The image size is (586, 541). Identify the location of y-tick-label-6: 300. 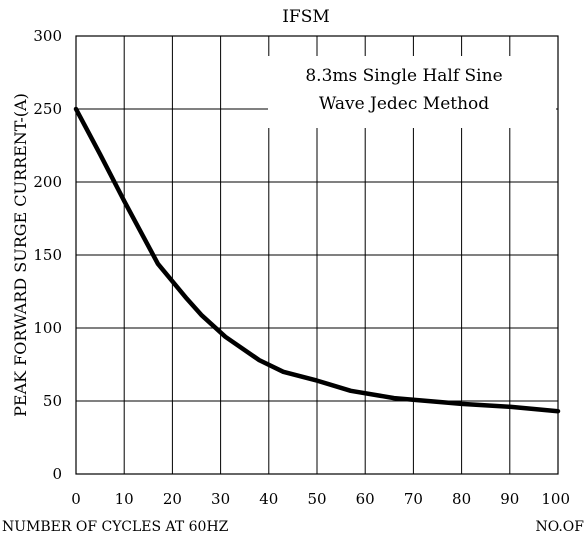
(47, 36).